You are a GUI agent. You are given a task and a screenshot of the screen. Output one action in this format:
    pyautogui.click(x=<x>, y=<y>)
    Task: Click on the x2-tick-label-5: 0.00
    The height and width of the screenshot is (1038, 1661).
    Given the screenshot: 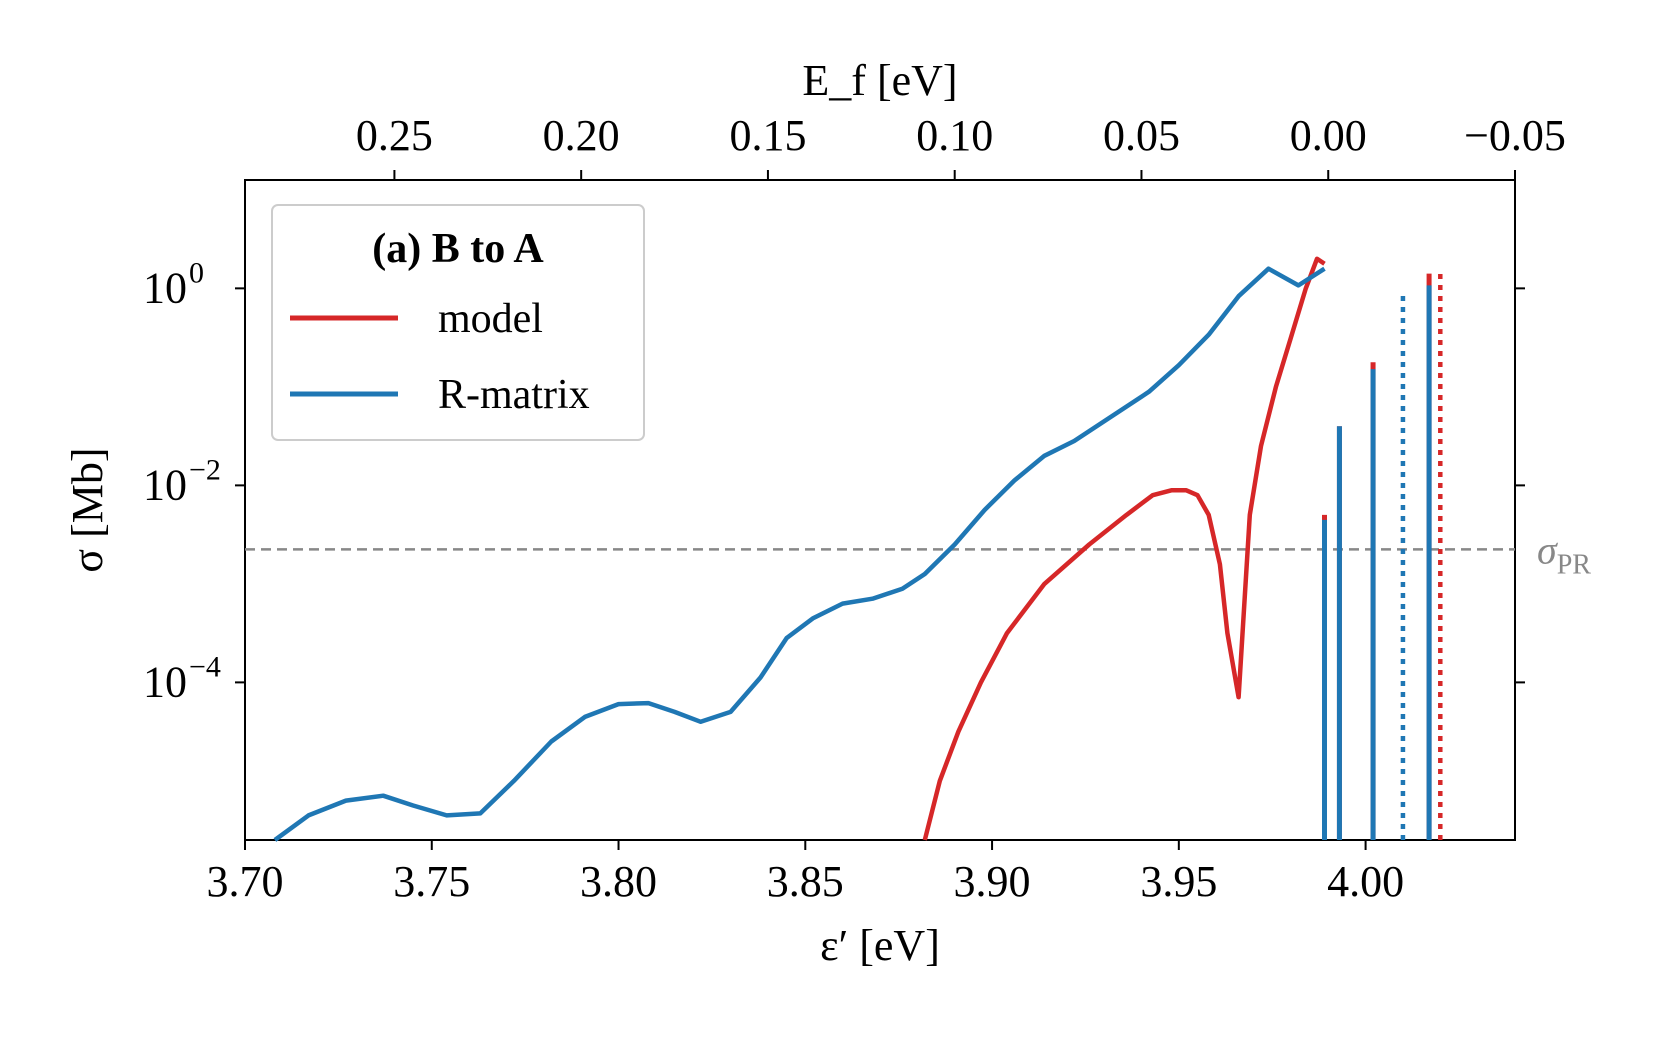 What is the action you would take?
    pyautogui.click(x=1328, y=135)
    